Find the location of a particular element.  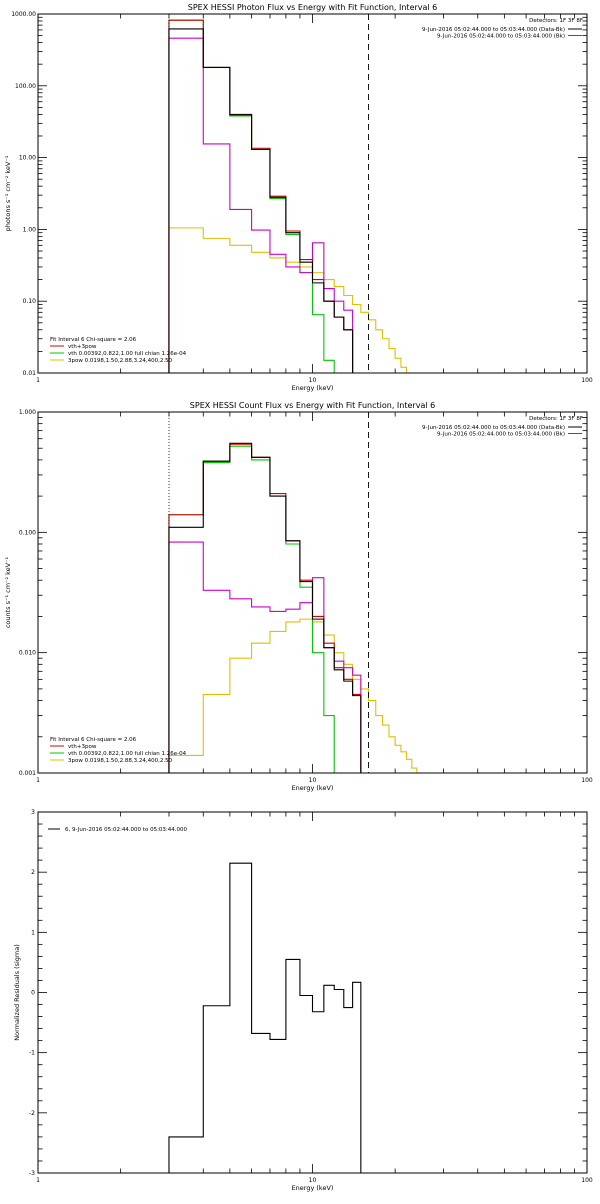

y-tick-label: 1.00 is located at coordinates (30, 229).